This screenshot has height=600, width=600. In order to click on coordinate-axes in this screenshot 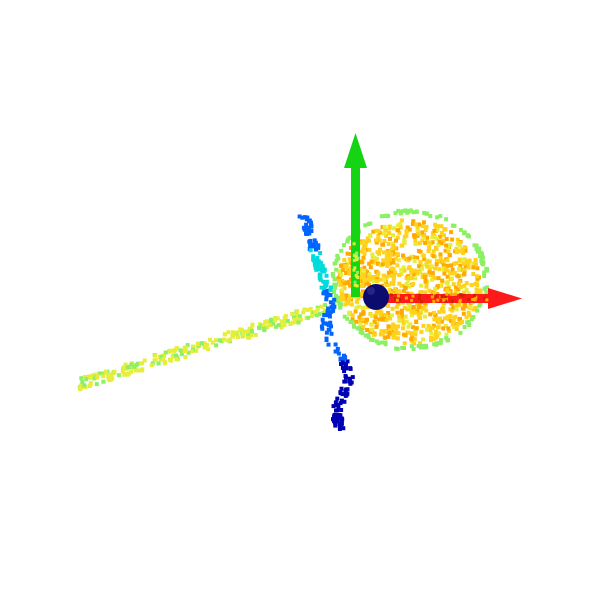, I will do `click(433, 221)`.